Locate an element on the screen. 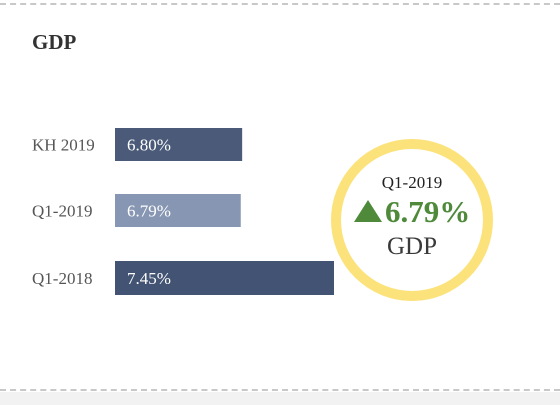  highlight-period: Q1-2019 is located at coordinates (412, 182).